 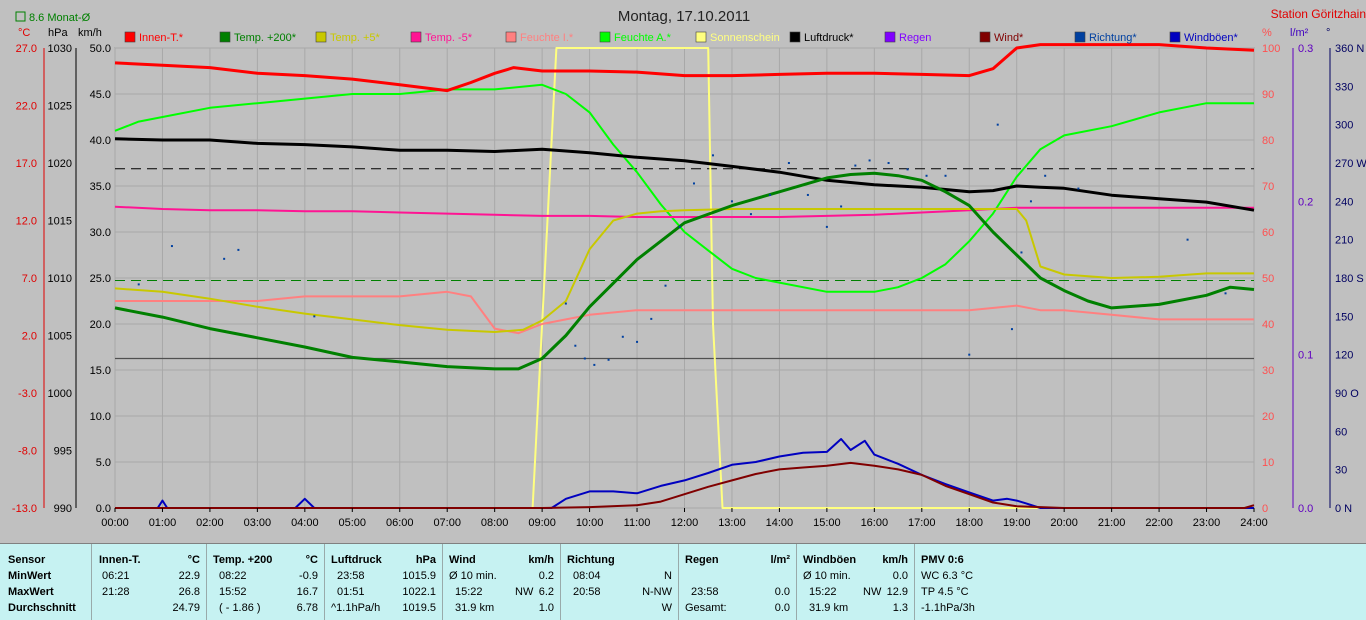 I want to click on direction-tick-label: 60, so click(x=1341, y=432).